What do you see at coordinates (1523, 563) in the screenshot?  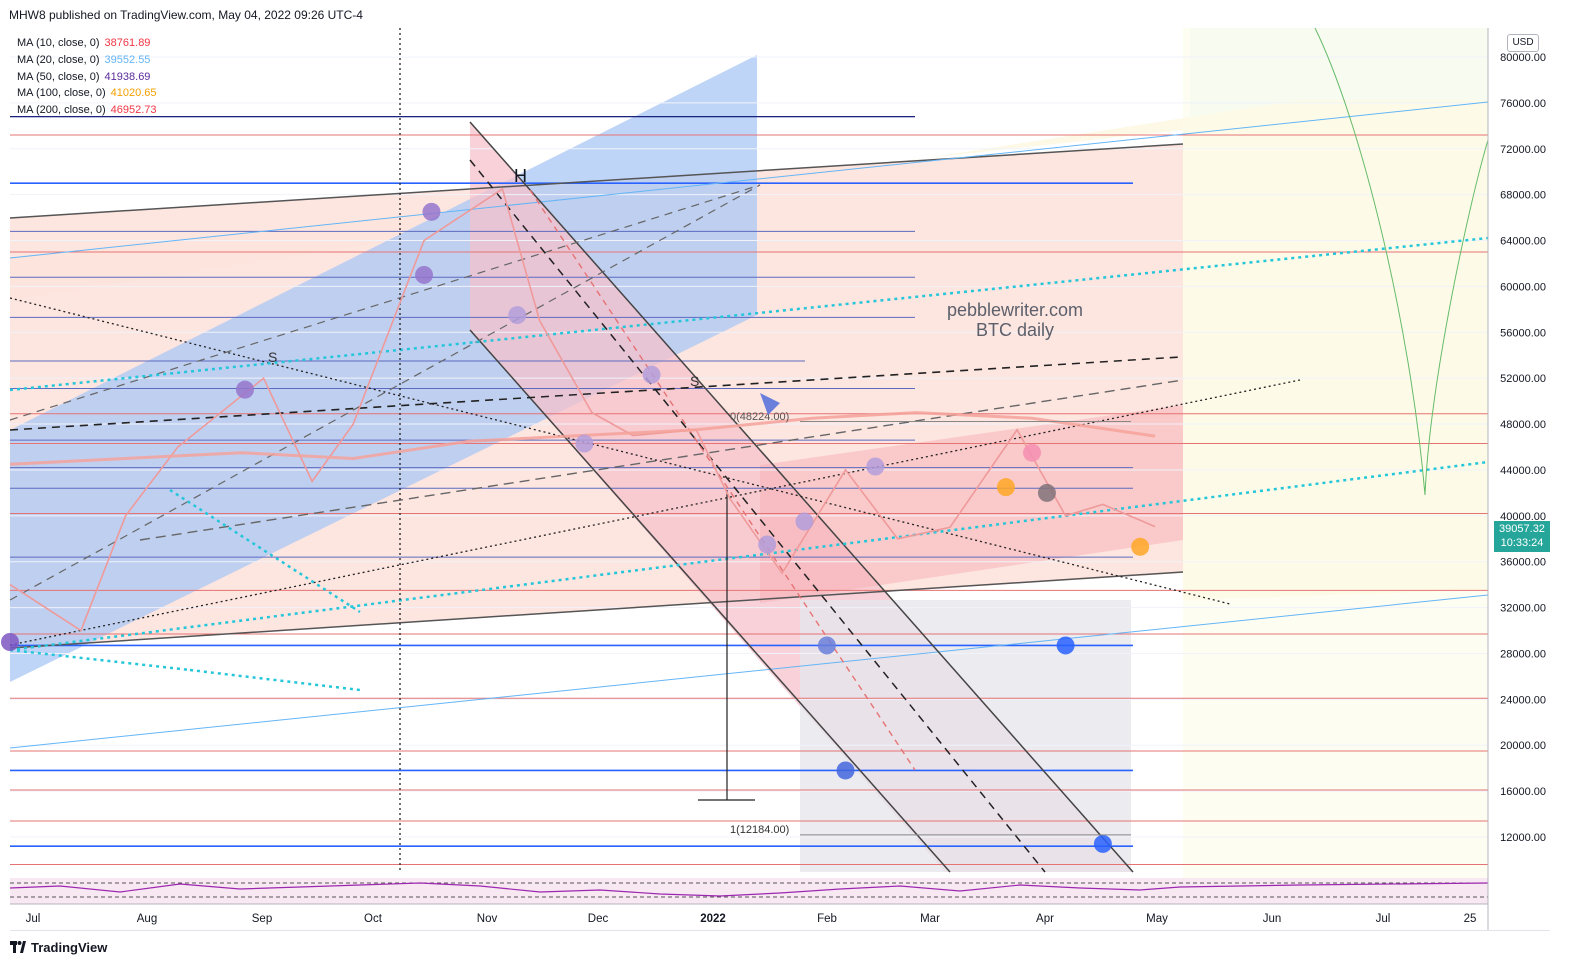 I see `price-tick-label: 36000.00` at bounding box center [1523, 563].